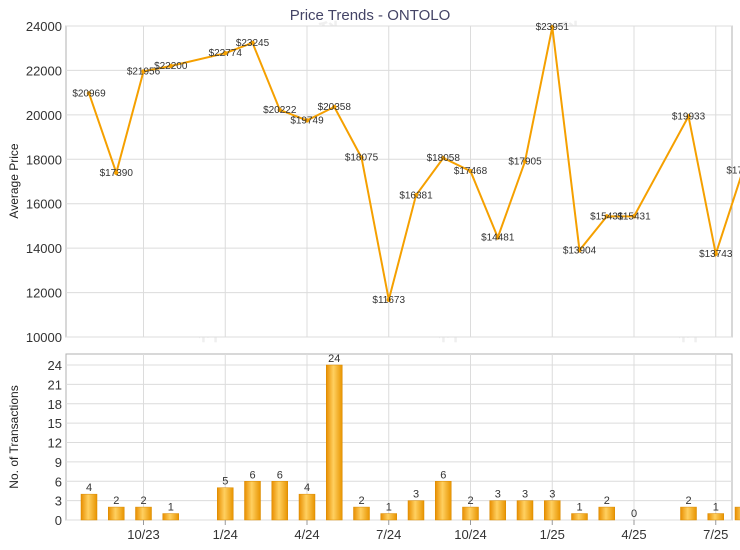 Image resolution: width=740 pixels, height=550 pixels. What do you see at coordinates (552, 534) in the screenshot?
I see `x-tick-label: 1/25` at bounding box center [552, 534].